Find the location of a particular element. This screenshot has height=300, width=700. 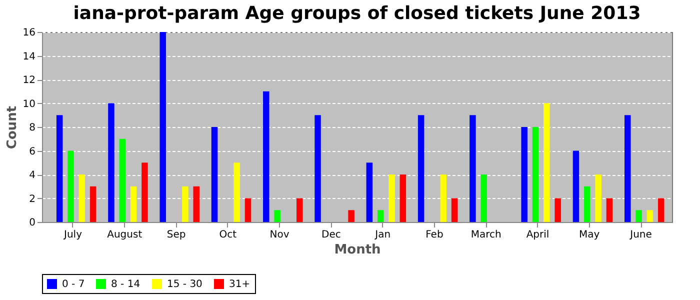

y-tick-label: 14 is located at coordinates (29, 56).